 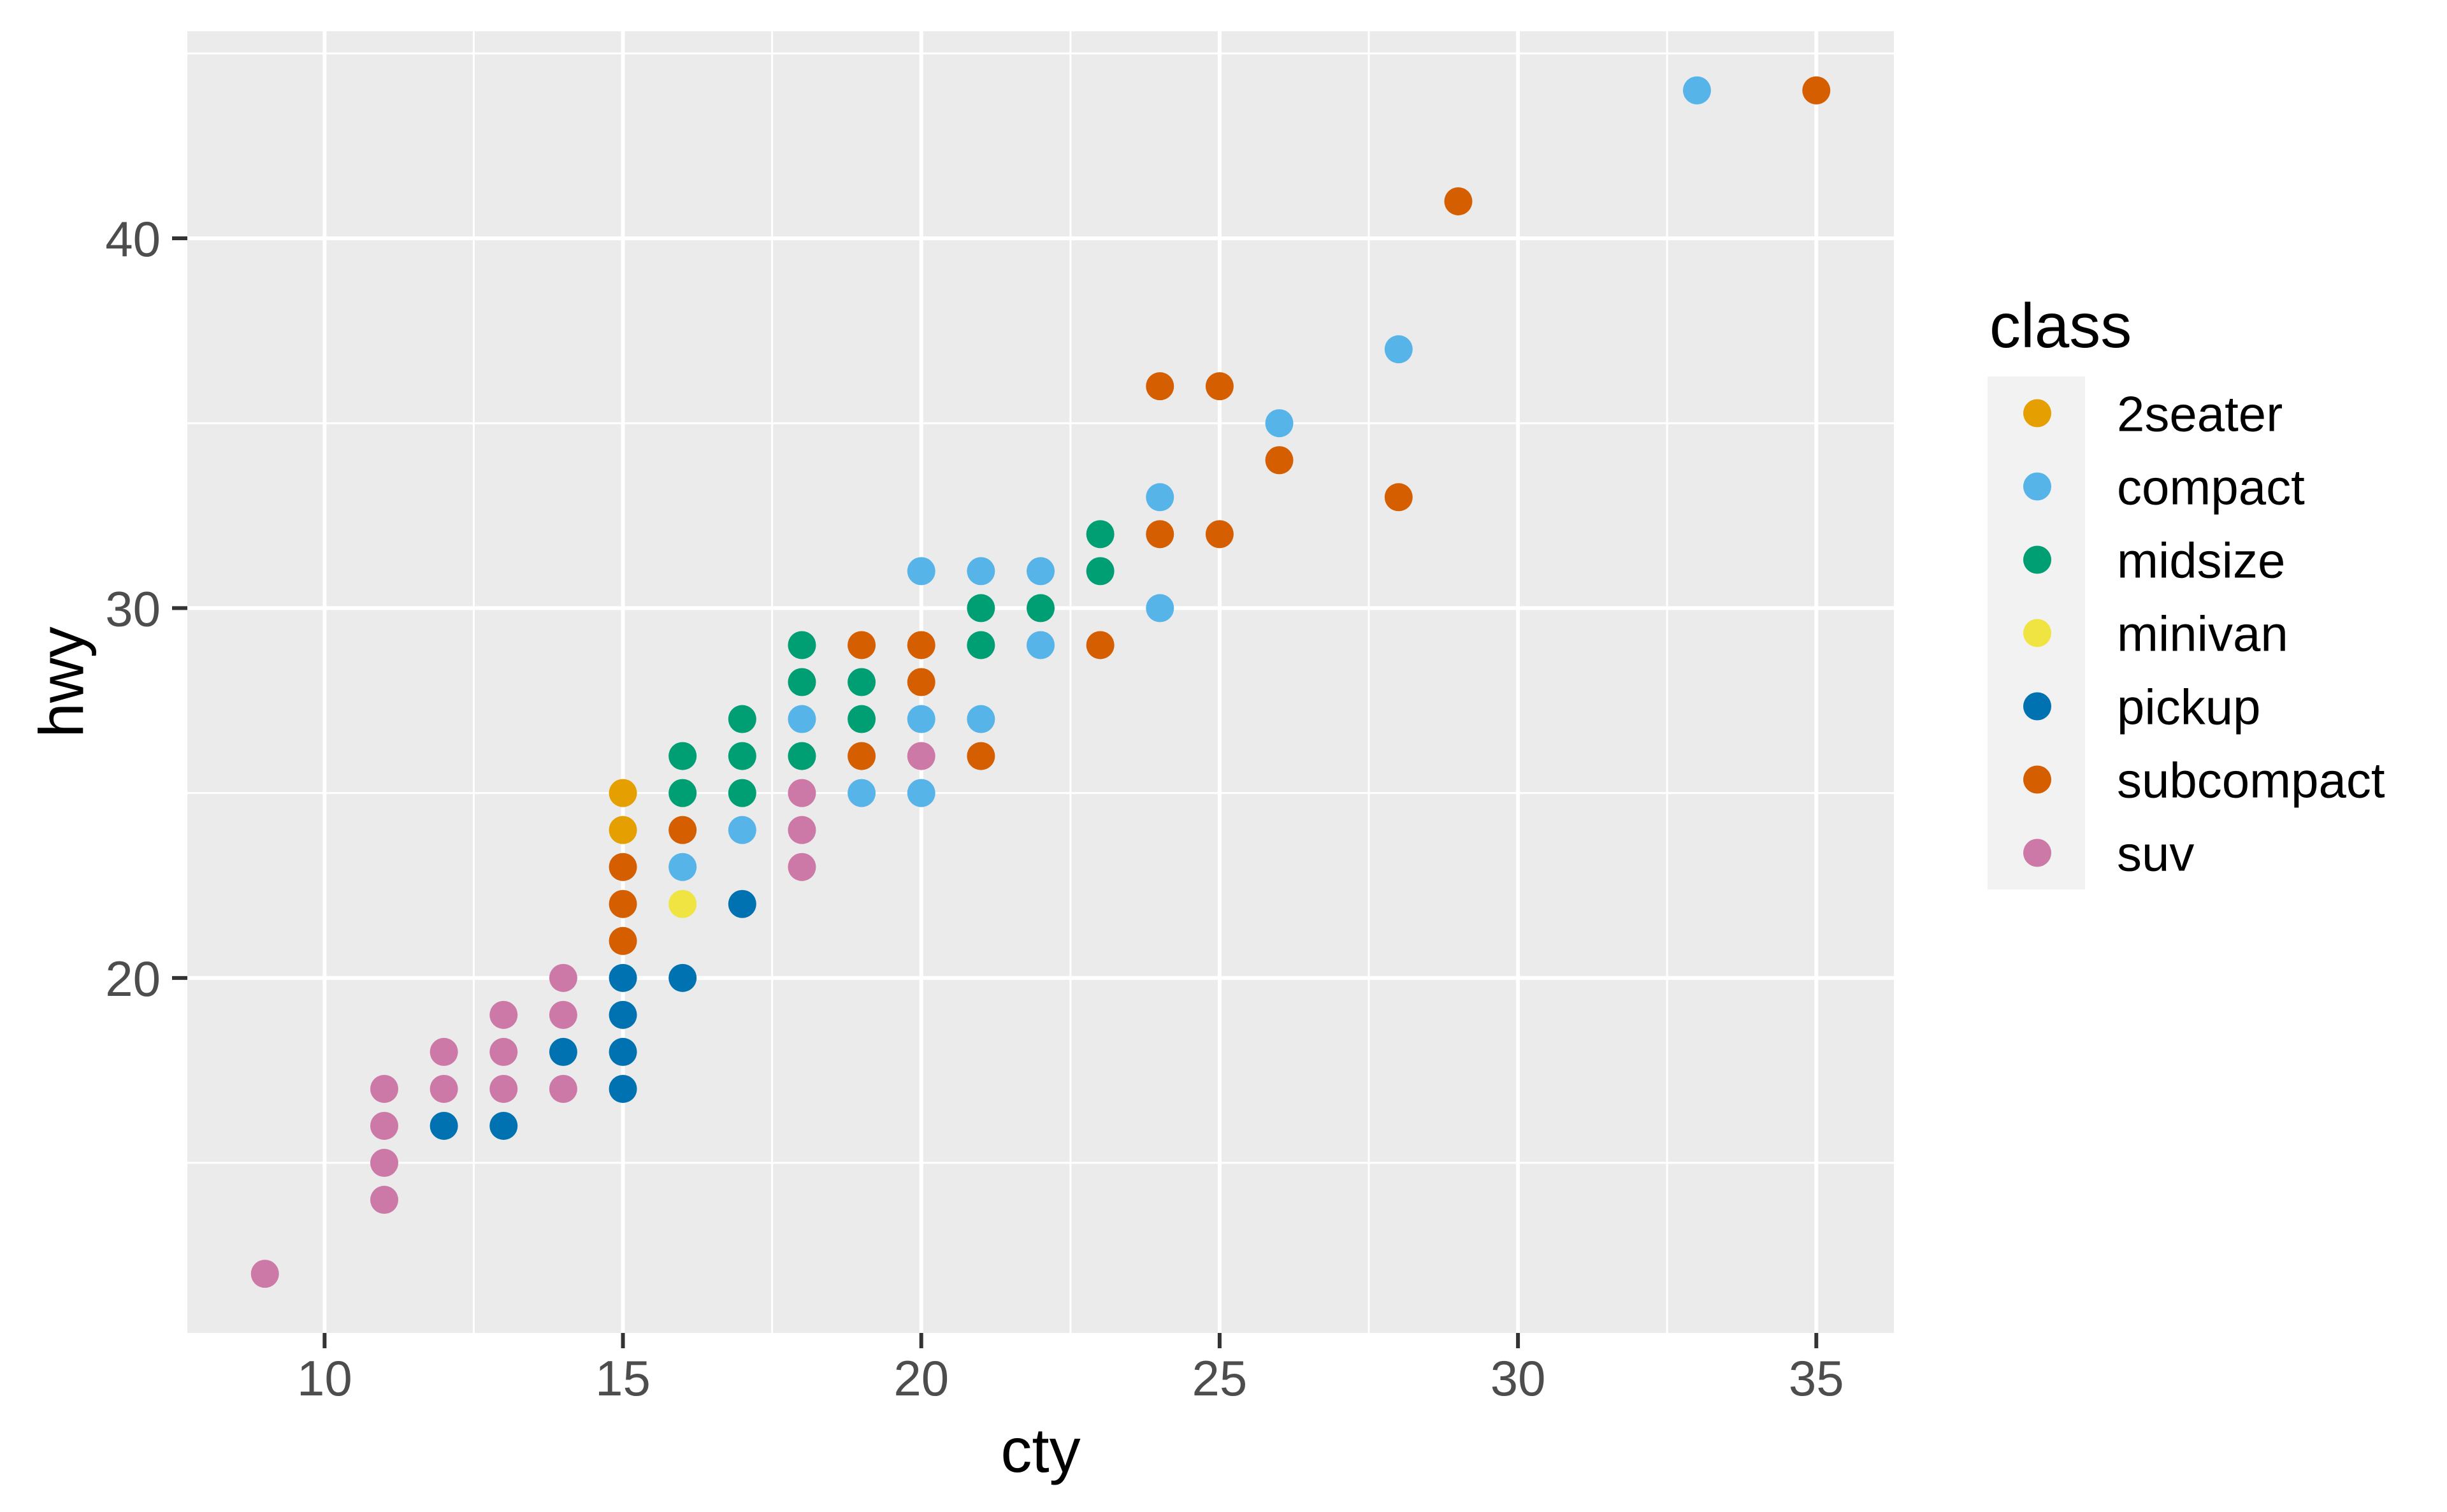 What do you see at coordinates (2037, 853) in the screenshot?
I see `legend-swatch-suv-icon` at bounding box center [2037, 853].